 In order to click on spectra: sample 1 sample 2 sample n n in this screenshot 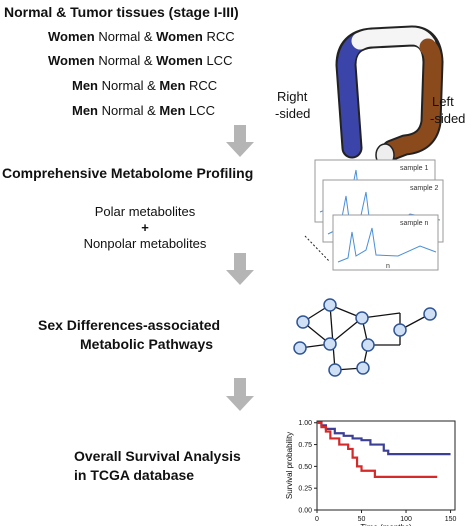, I will do `click(374, 215)`.